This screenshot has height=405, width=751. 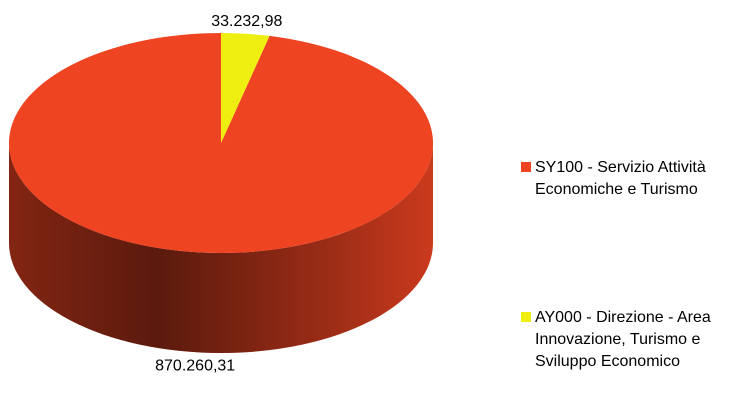 What do you see at coordinates (245, 88) in the screenshot?
I see `slice` at bounding box center [245, 88].